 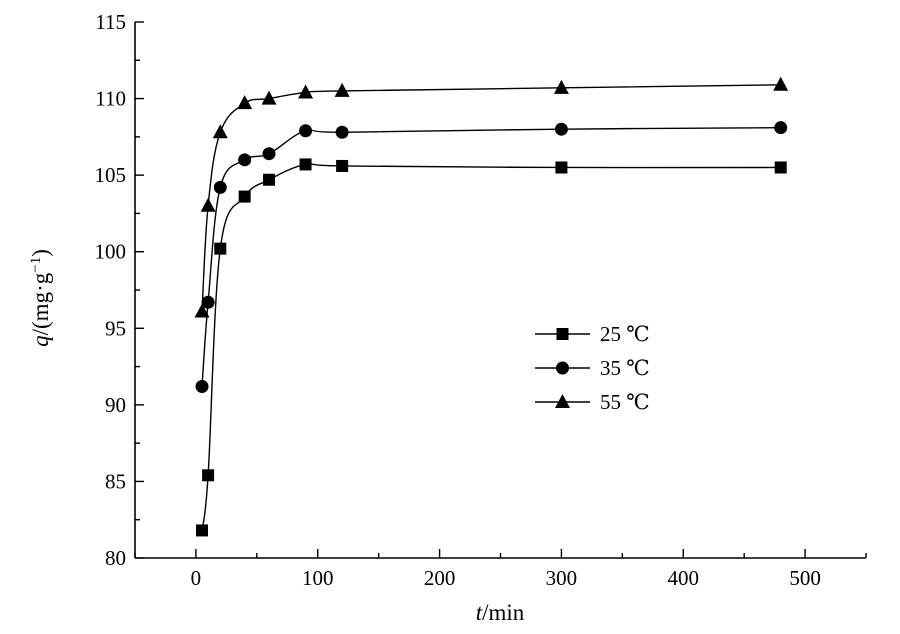 I want to click on y-tick-label: 95, so click(x=115, y=328).